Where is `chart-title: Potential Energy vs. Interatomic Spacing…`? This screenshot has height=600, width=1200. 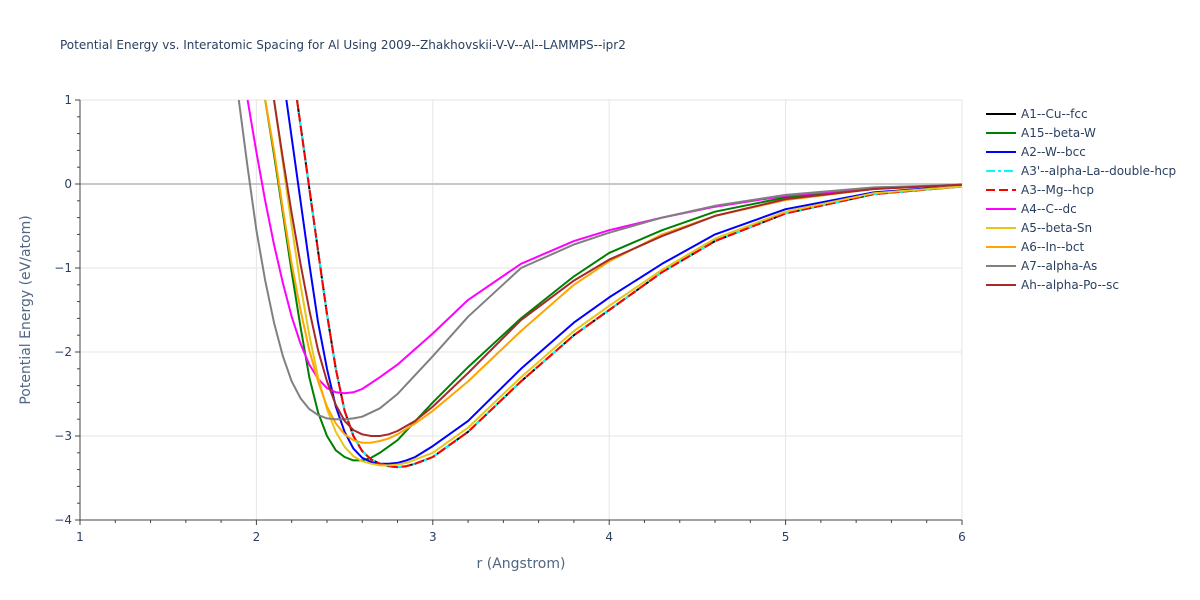 chart-title: Potential Energy vs. Interatomic Spacing… is located at coordinates (343, 45).